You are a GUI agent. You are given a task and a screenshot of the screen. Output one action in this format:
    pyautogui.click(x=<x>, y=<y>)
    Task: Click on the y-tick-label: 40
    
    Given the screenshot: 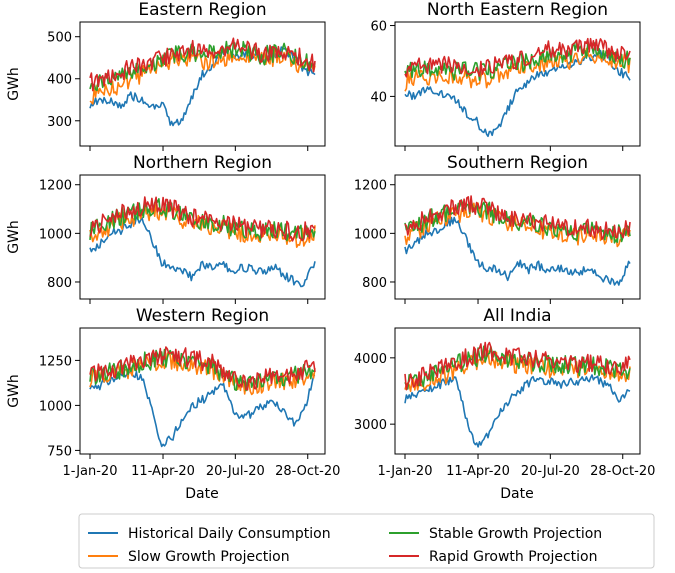 What is the action you would take?
    pyautogui.click(x=378, y=97)
    